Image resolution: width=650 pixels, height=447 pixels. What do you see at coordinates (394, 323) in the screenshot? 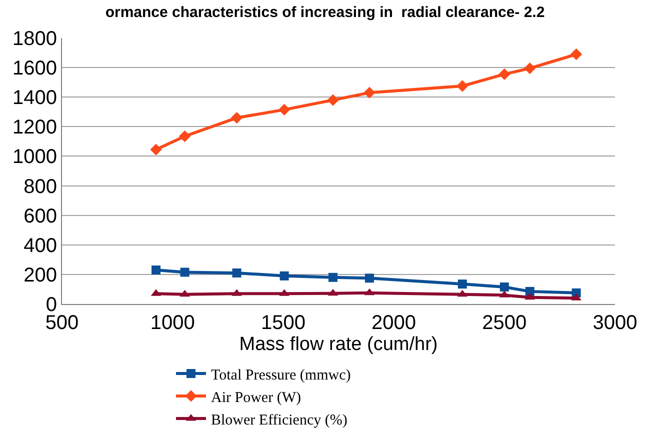
I see `x-tick-label: 2000` at bounding box center [394, 323].